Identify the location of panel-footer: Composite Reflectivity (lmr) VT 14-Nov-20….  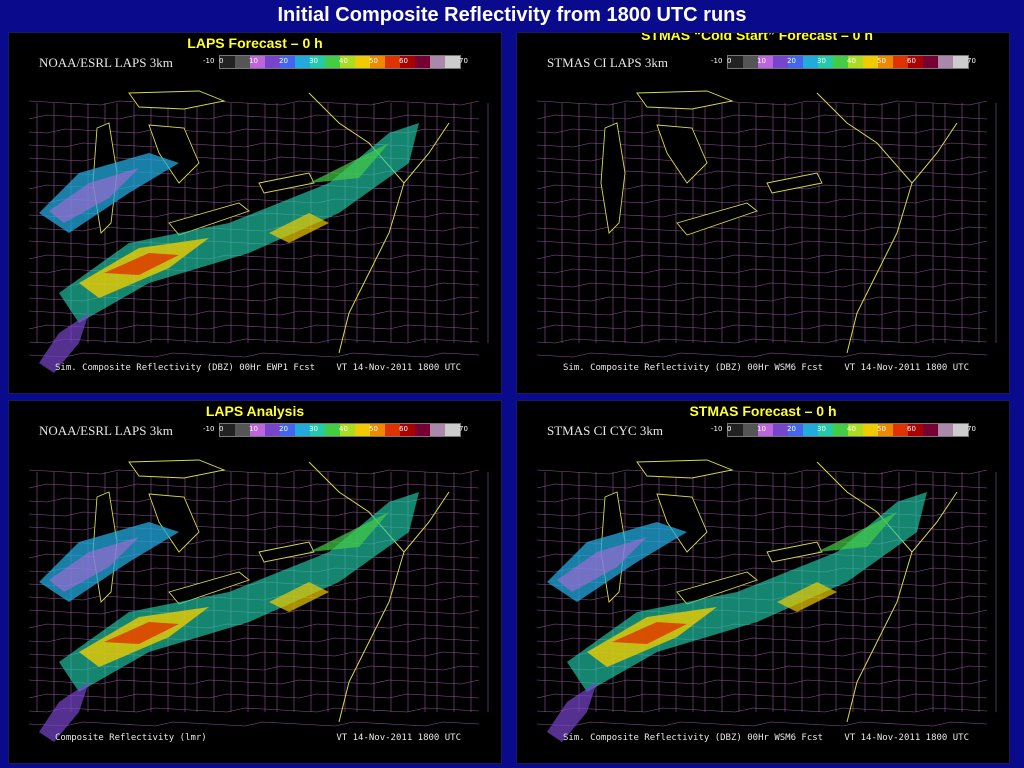
(258, 738).